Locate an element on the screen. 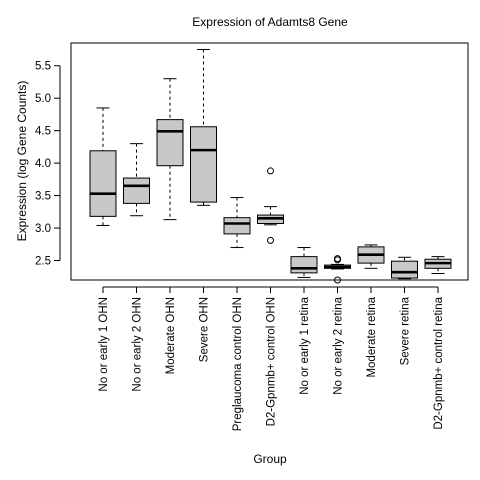  x-tick-label: D2-Gpnmb+ control retina is located at coordinates (439, 362).